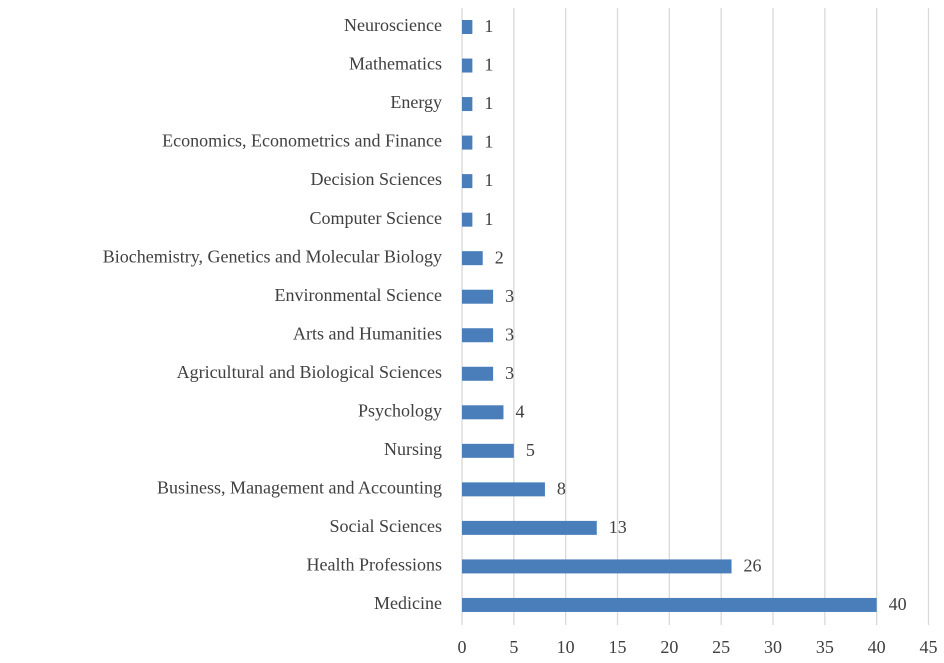  Describe the element at coordinates (376, 179) in the screenshot. I see `y-tick-label: Decision Sciences` at that location.